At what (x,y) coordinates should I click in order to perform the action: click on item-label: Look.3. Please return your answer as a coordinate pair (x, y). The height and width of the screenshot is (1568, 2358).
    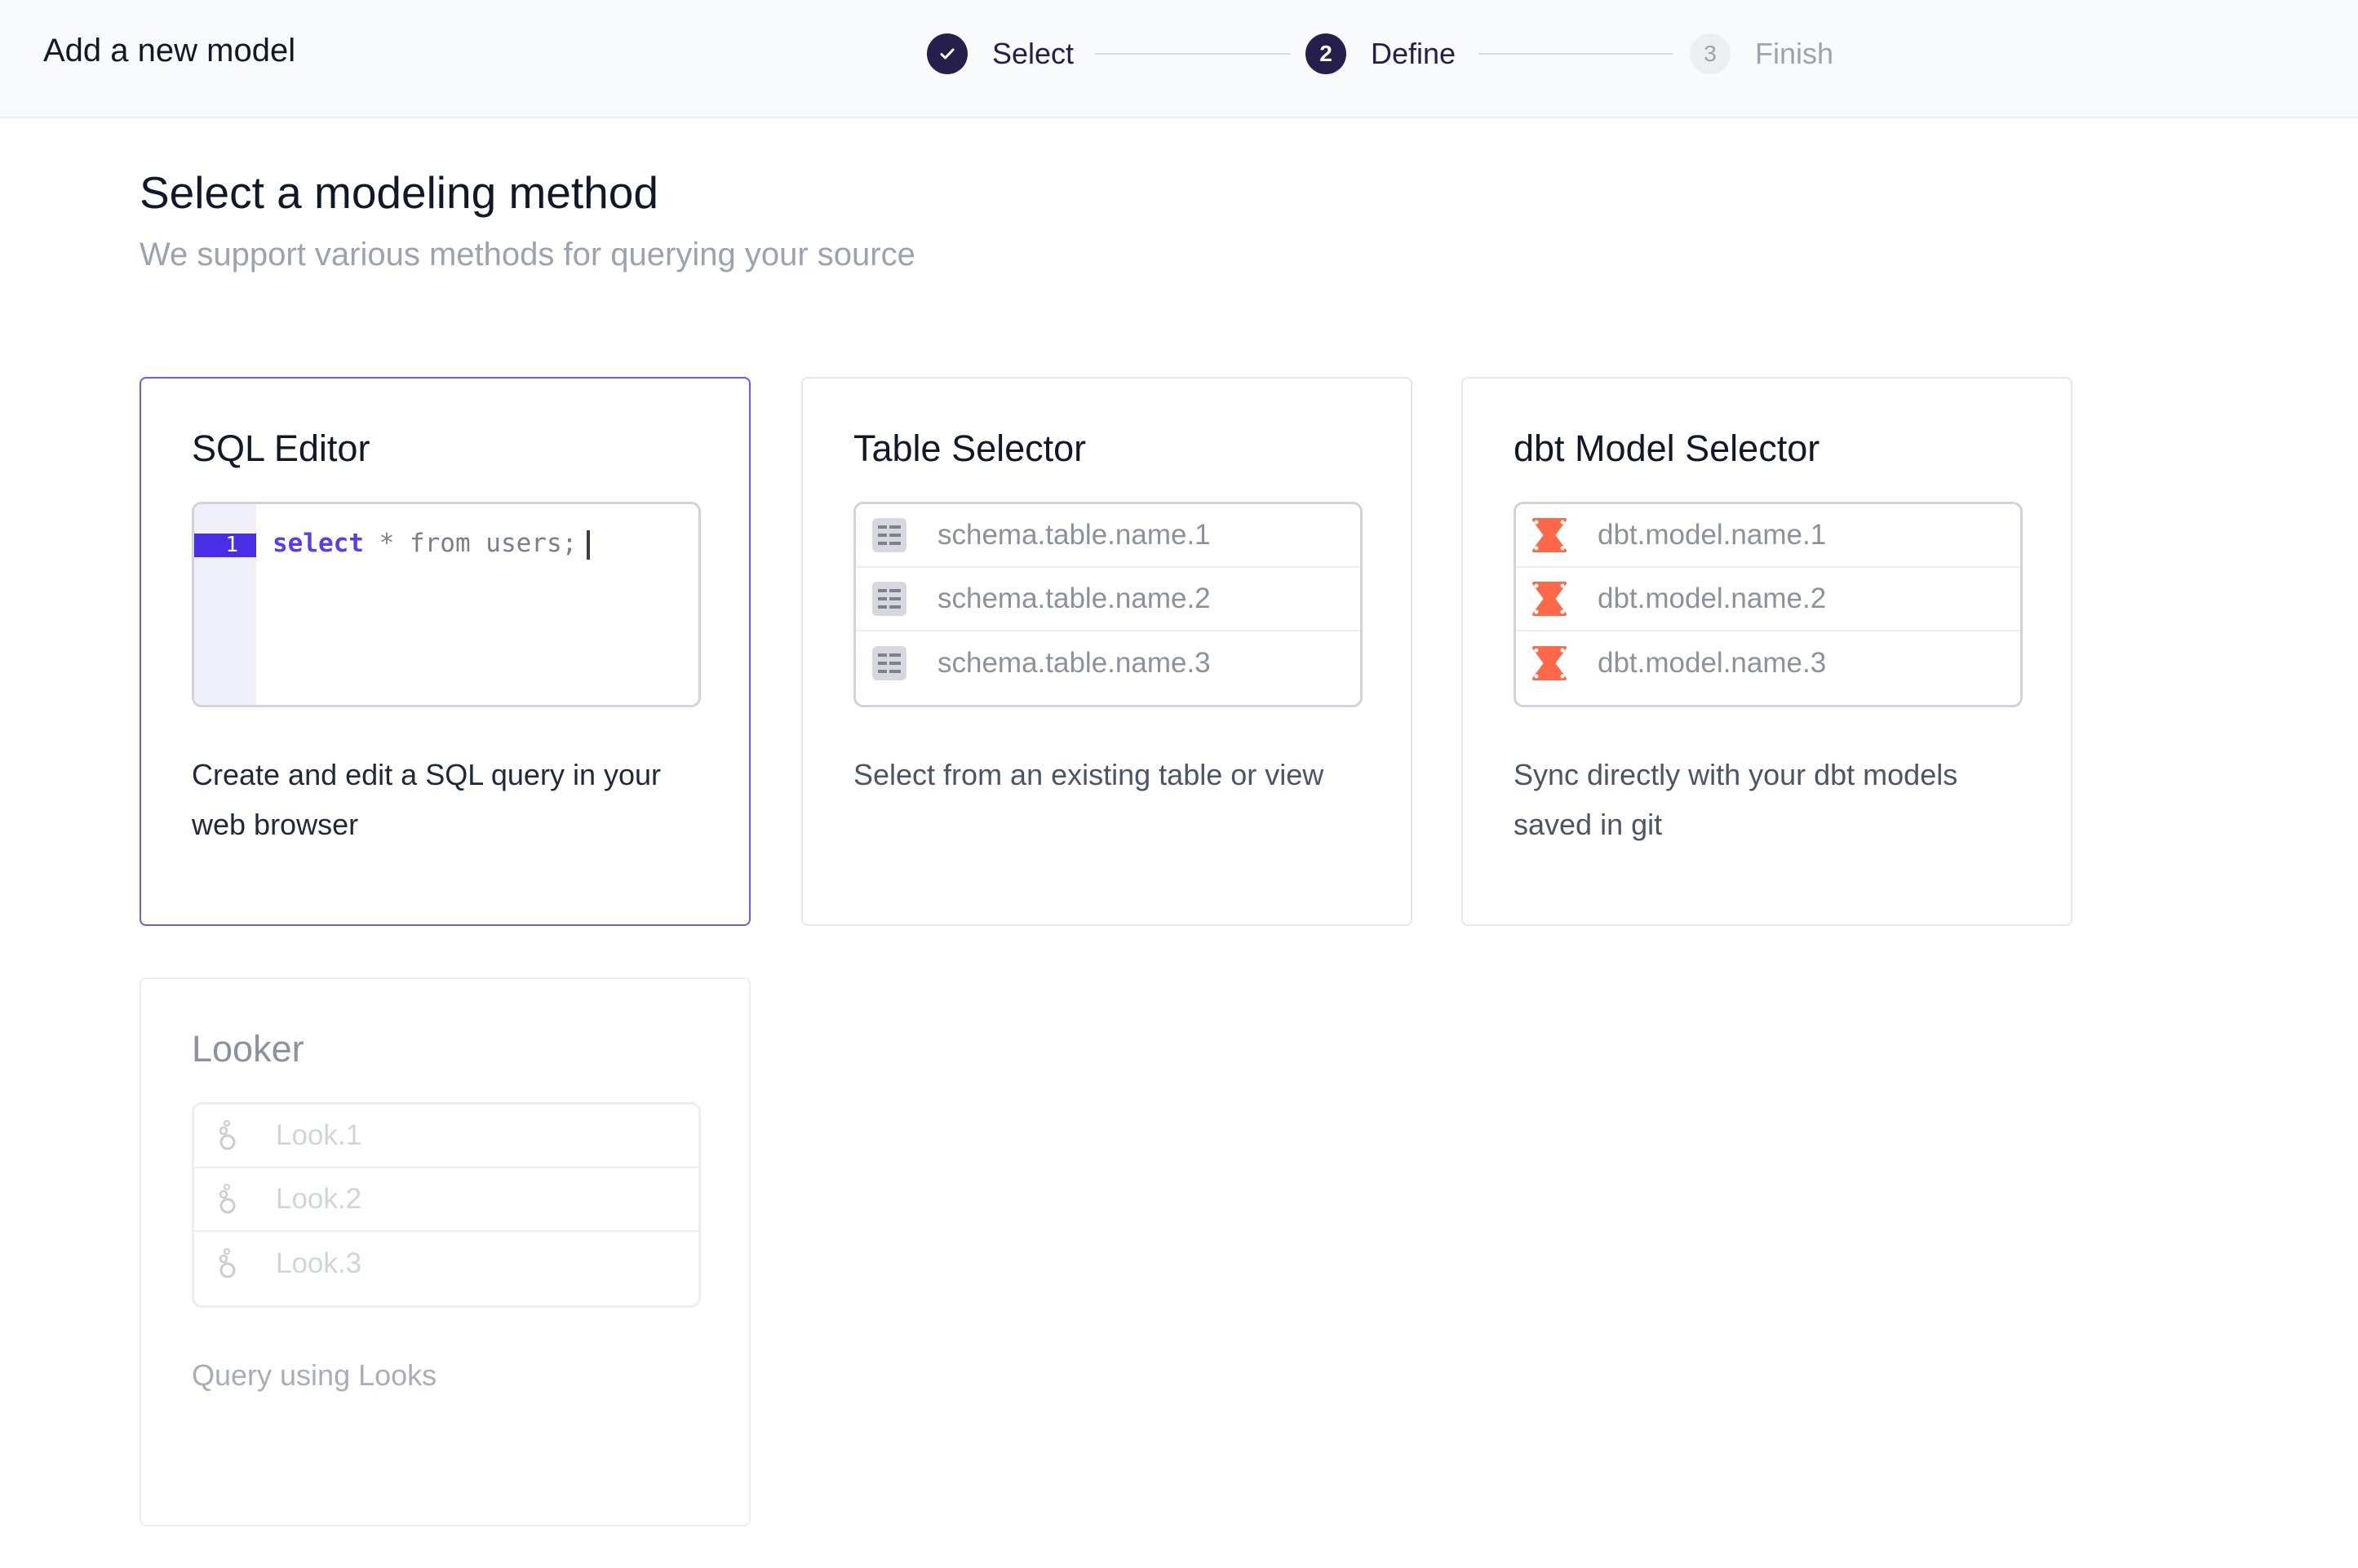
    Looking at the image, I should click on (319, 1263).